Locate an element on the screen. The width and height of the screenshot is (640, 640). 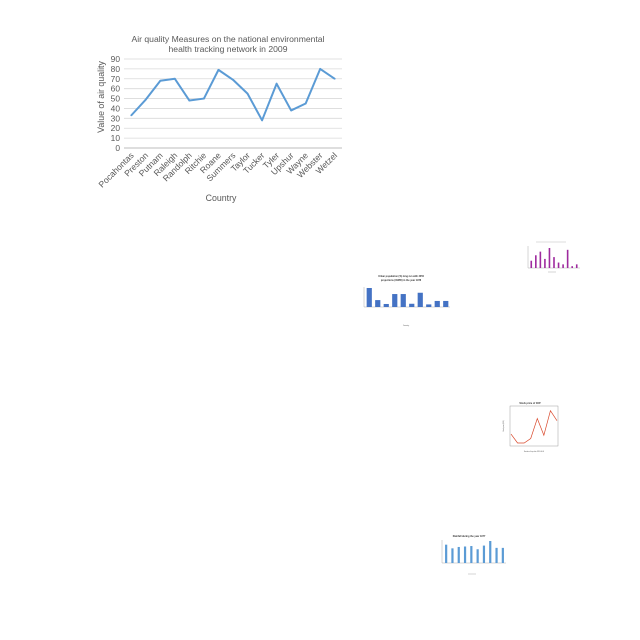
y-tick-label: 10 is located at coordinates (116, 138).